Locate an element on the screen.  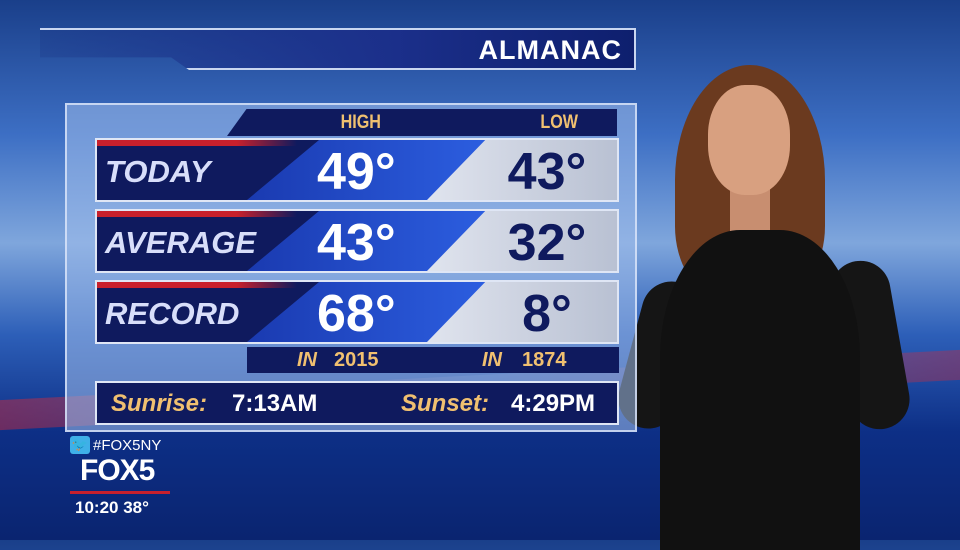
title: ALMANAC is located at coordinates (550, 50).